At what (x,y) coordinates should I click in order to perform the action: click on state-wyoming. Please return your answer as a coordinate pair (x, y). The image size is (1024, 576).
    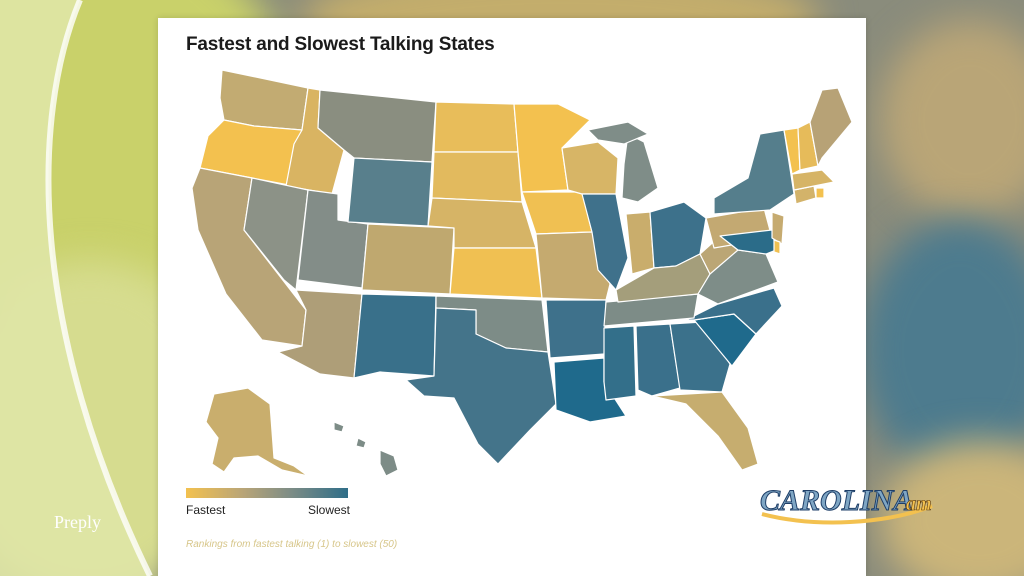
    Looking at the image, I should click on (390, 192).